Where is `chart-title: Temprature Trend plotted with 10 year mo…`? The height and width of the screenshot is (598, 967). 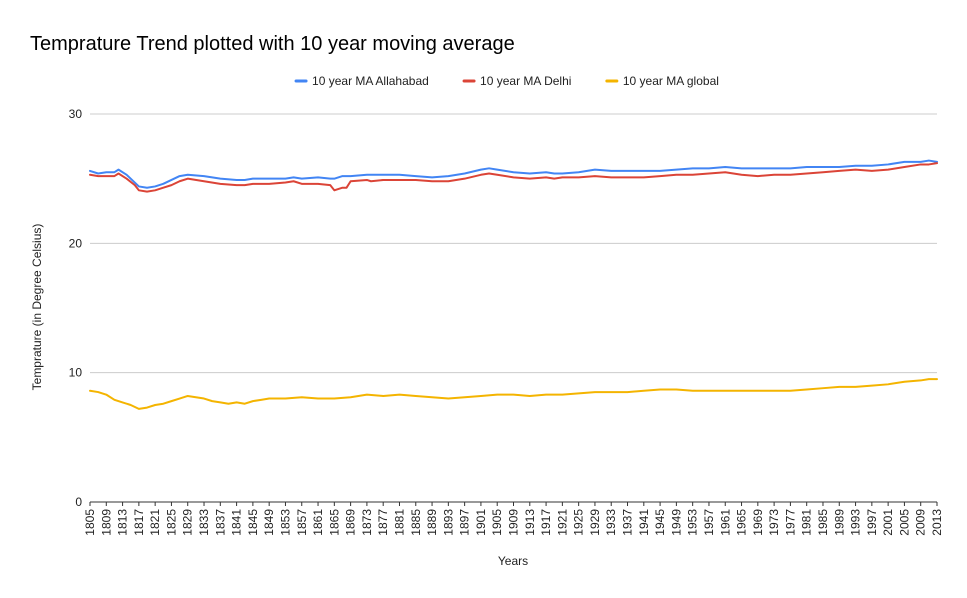
chart-title: Temprature Trend plotted with 10 year mo… is located at coordinates (272, 44).